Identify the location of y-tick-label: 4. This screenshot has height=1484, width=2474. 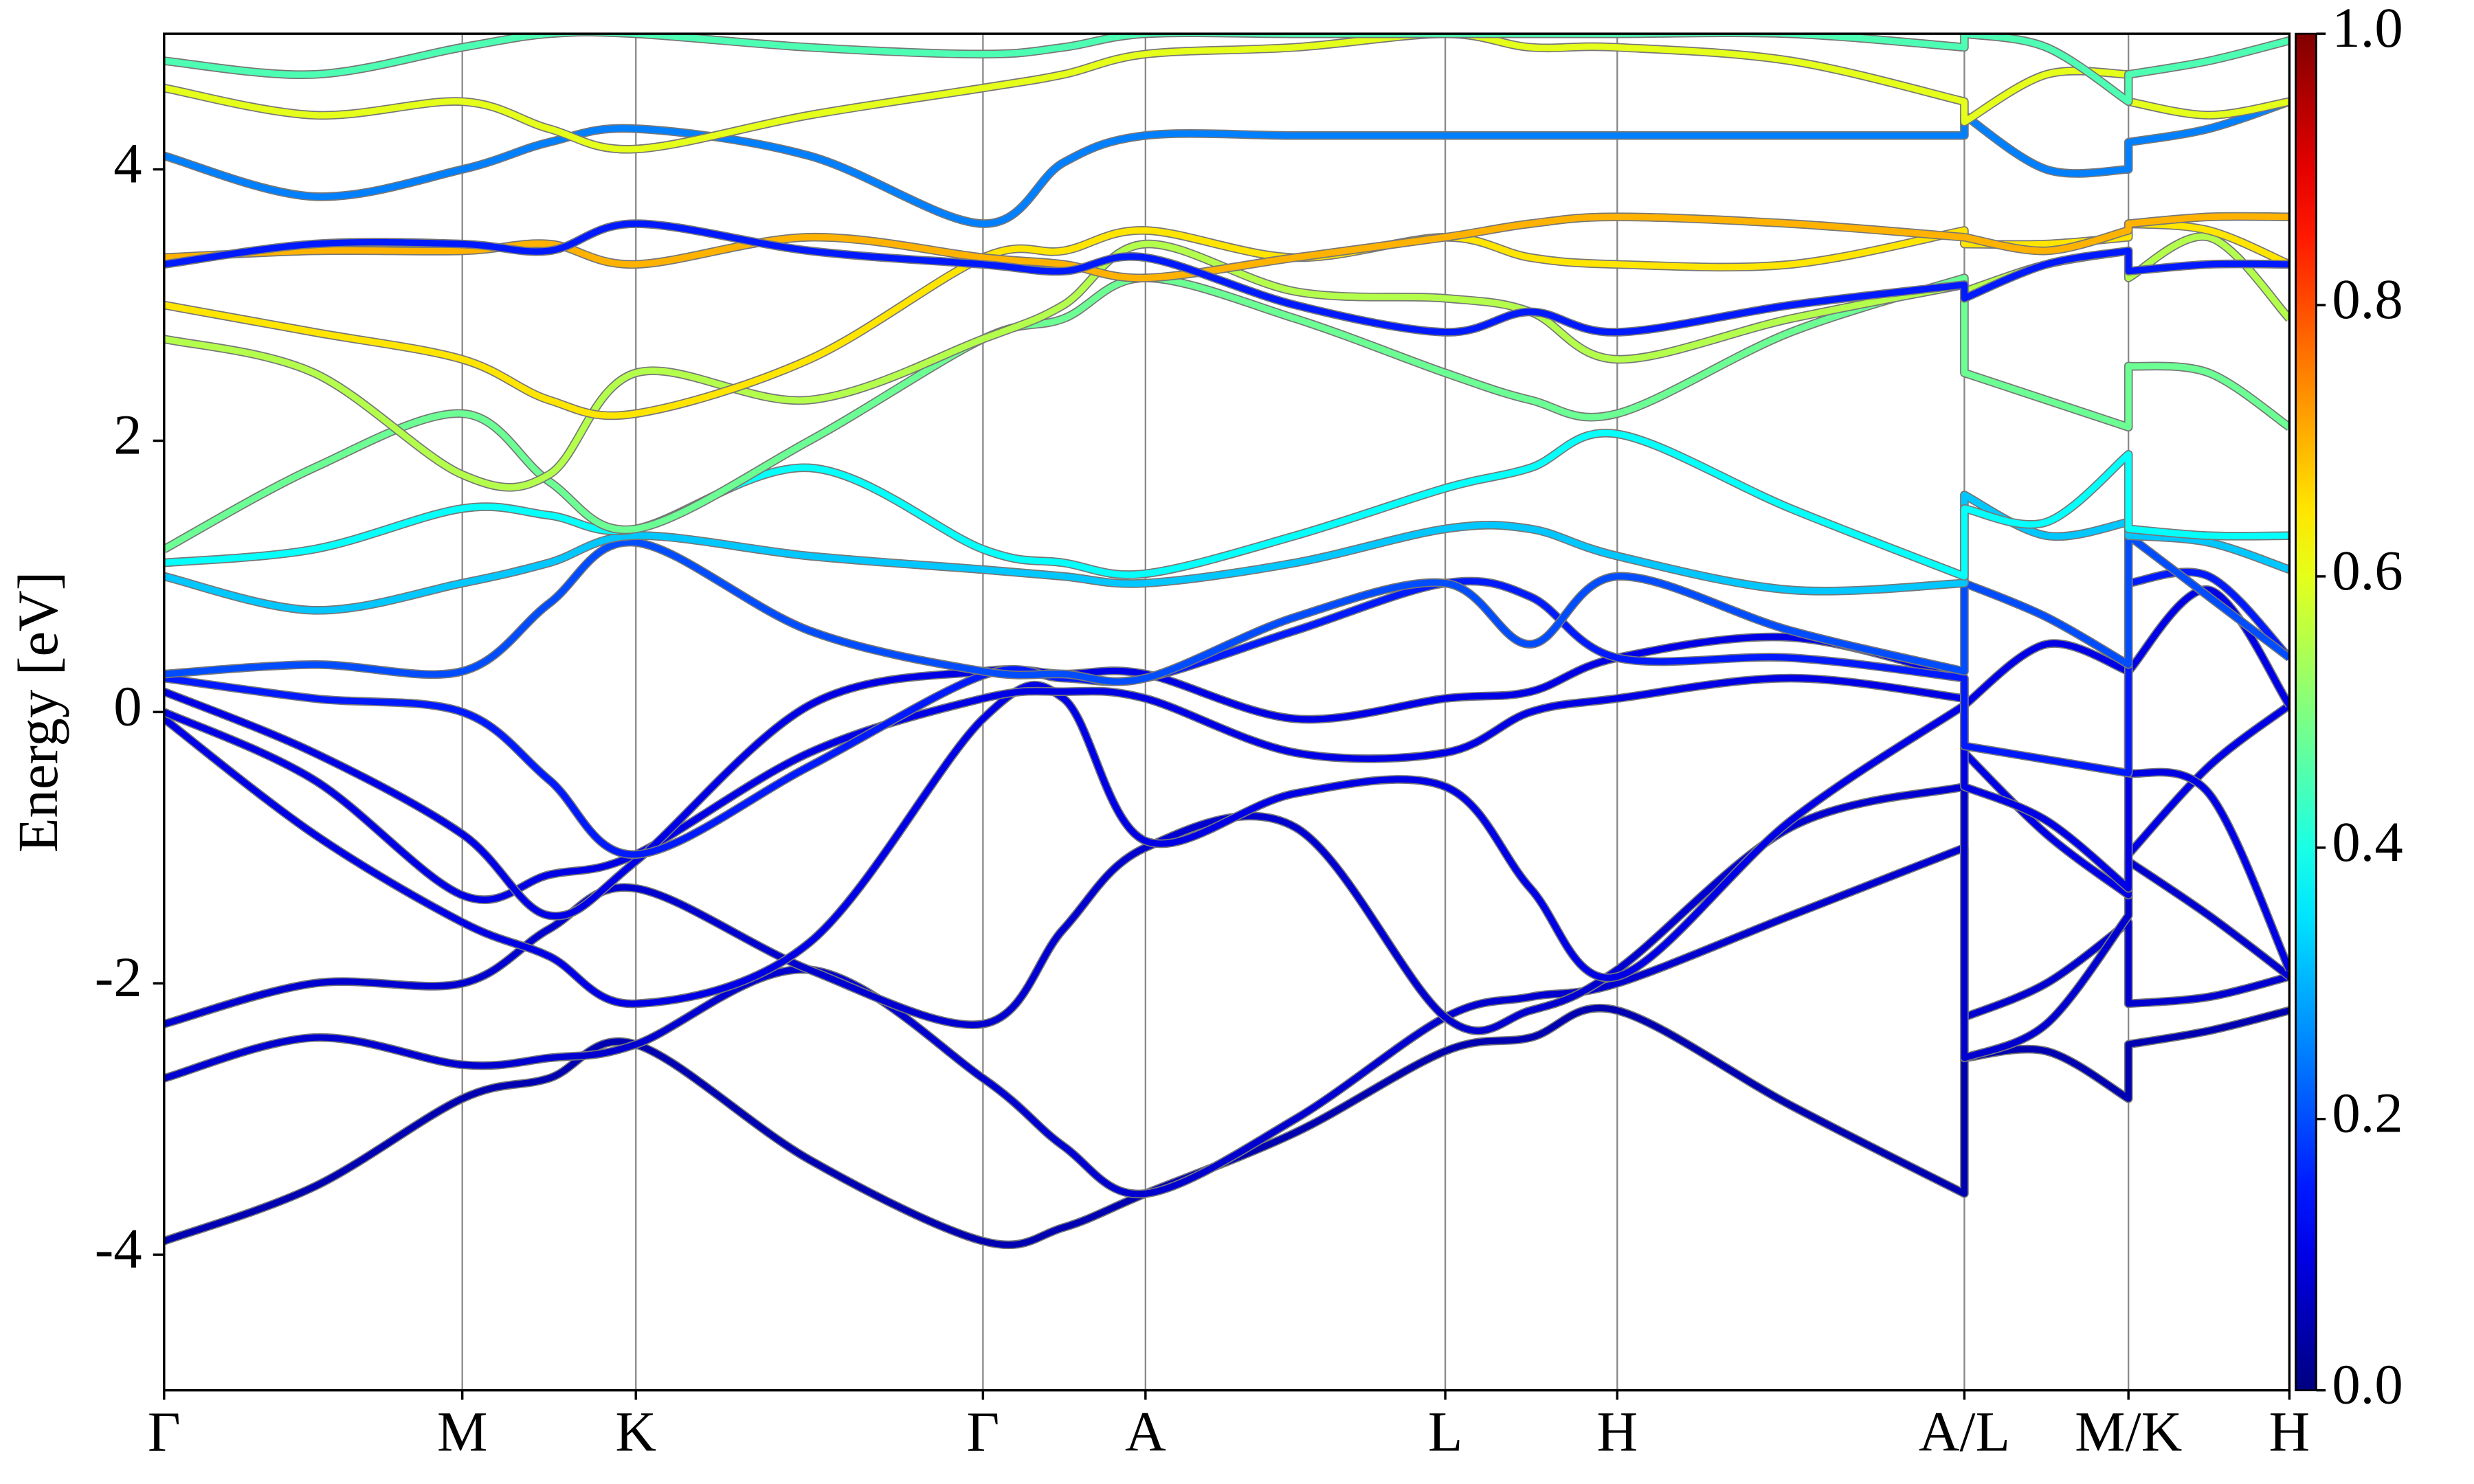
(128, 163).